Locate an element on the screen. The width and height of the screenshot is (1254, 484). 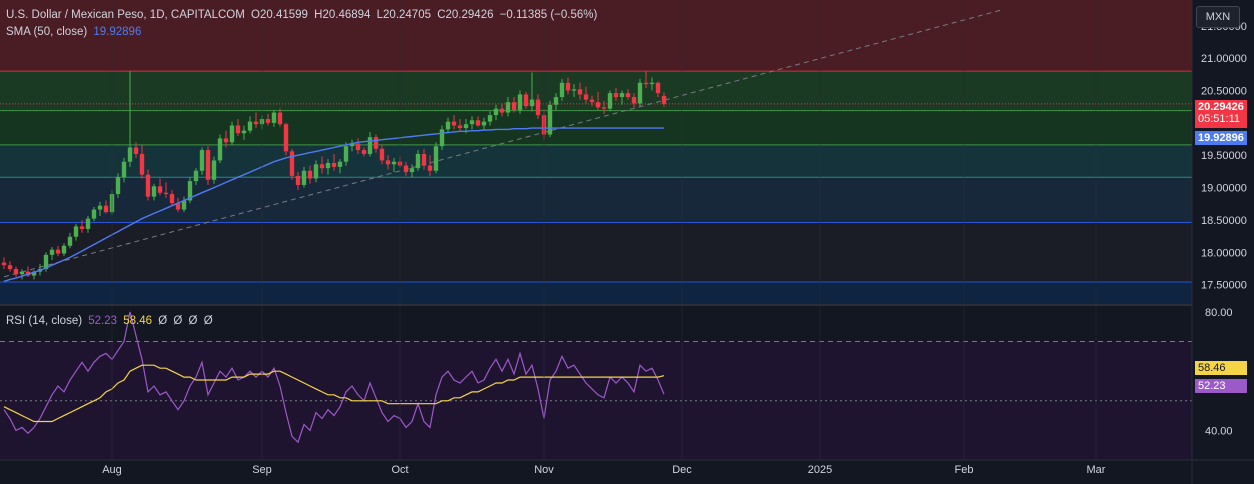
price-axis-label: 19.50000 is located at coordinates (1224, 156).